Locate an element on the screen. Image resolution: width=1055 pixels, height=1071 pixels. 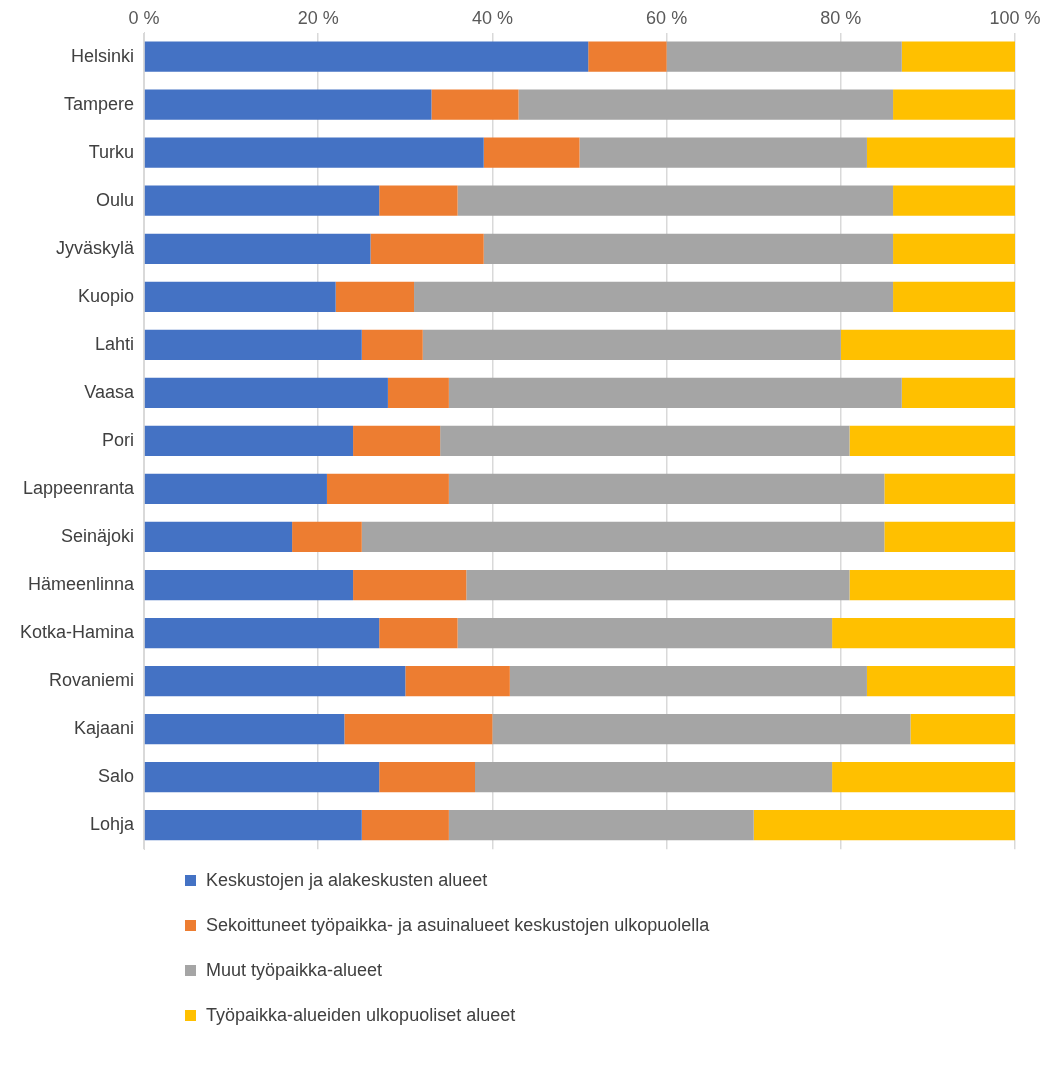
legend-label: Keskustojen ja alakeskusten alueet is located at coordinates (347, 880).